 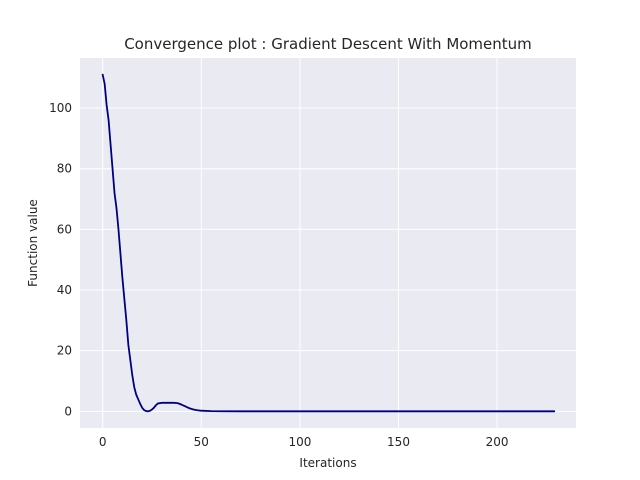 What do you see at coordinates (103, 442) in the screenshot?
I see `x-tick-label: 0` at bounding box center [103, 442].